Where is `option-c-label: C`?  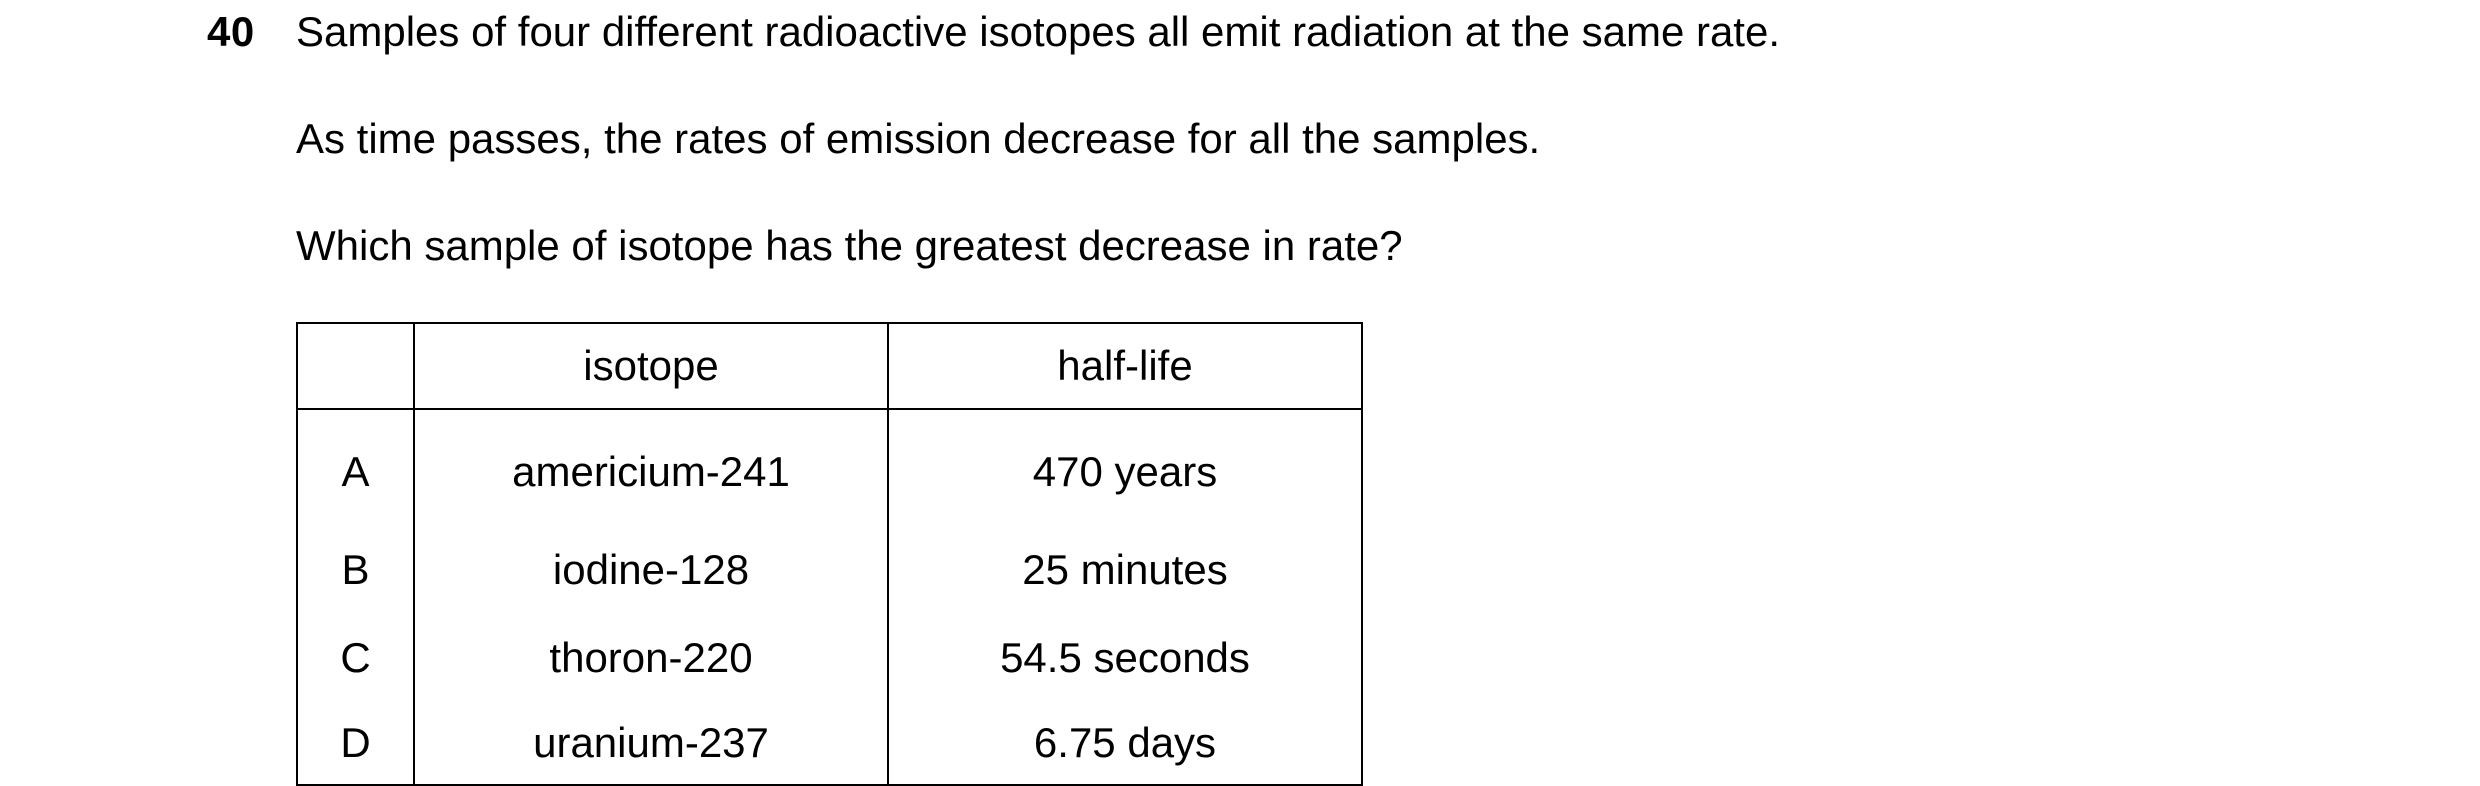 option-c-label: C is located at coordinates (355, 658).